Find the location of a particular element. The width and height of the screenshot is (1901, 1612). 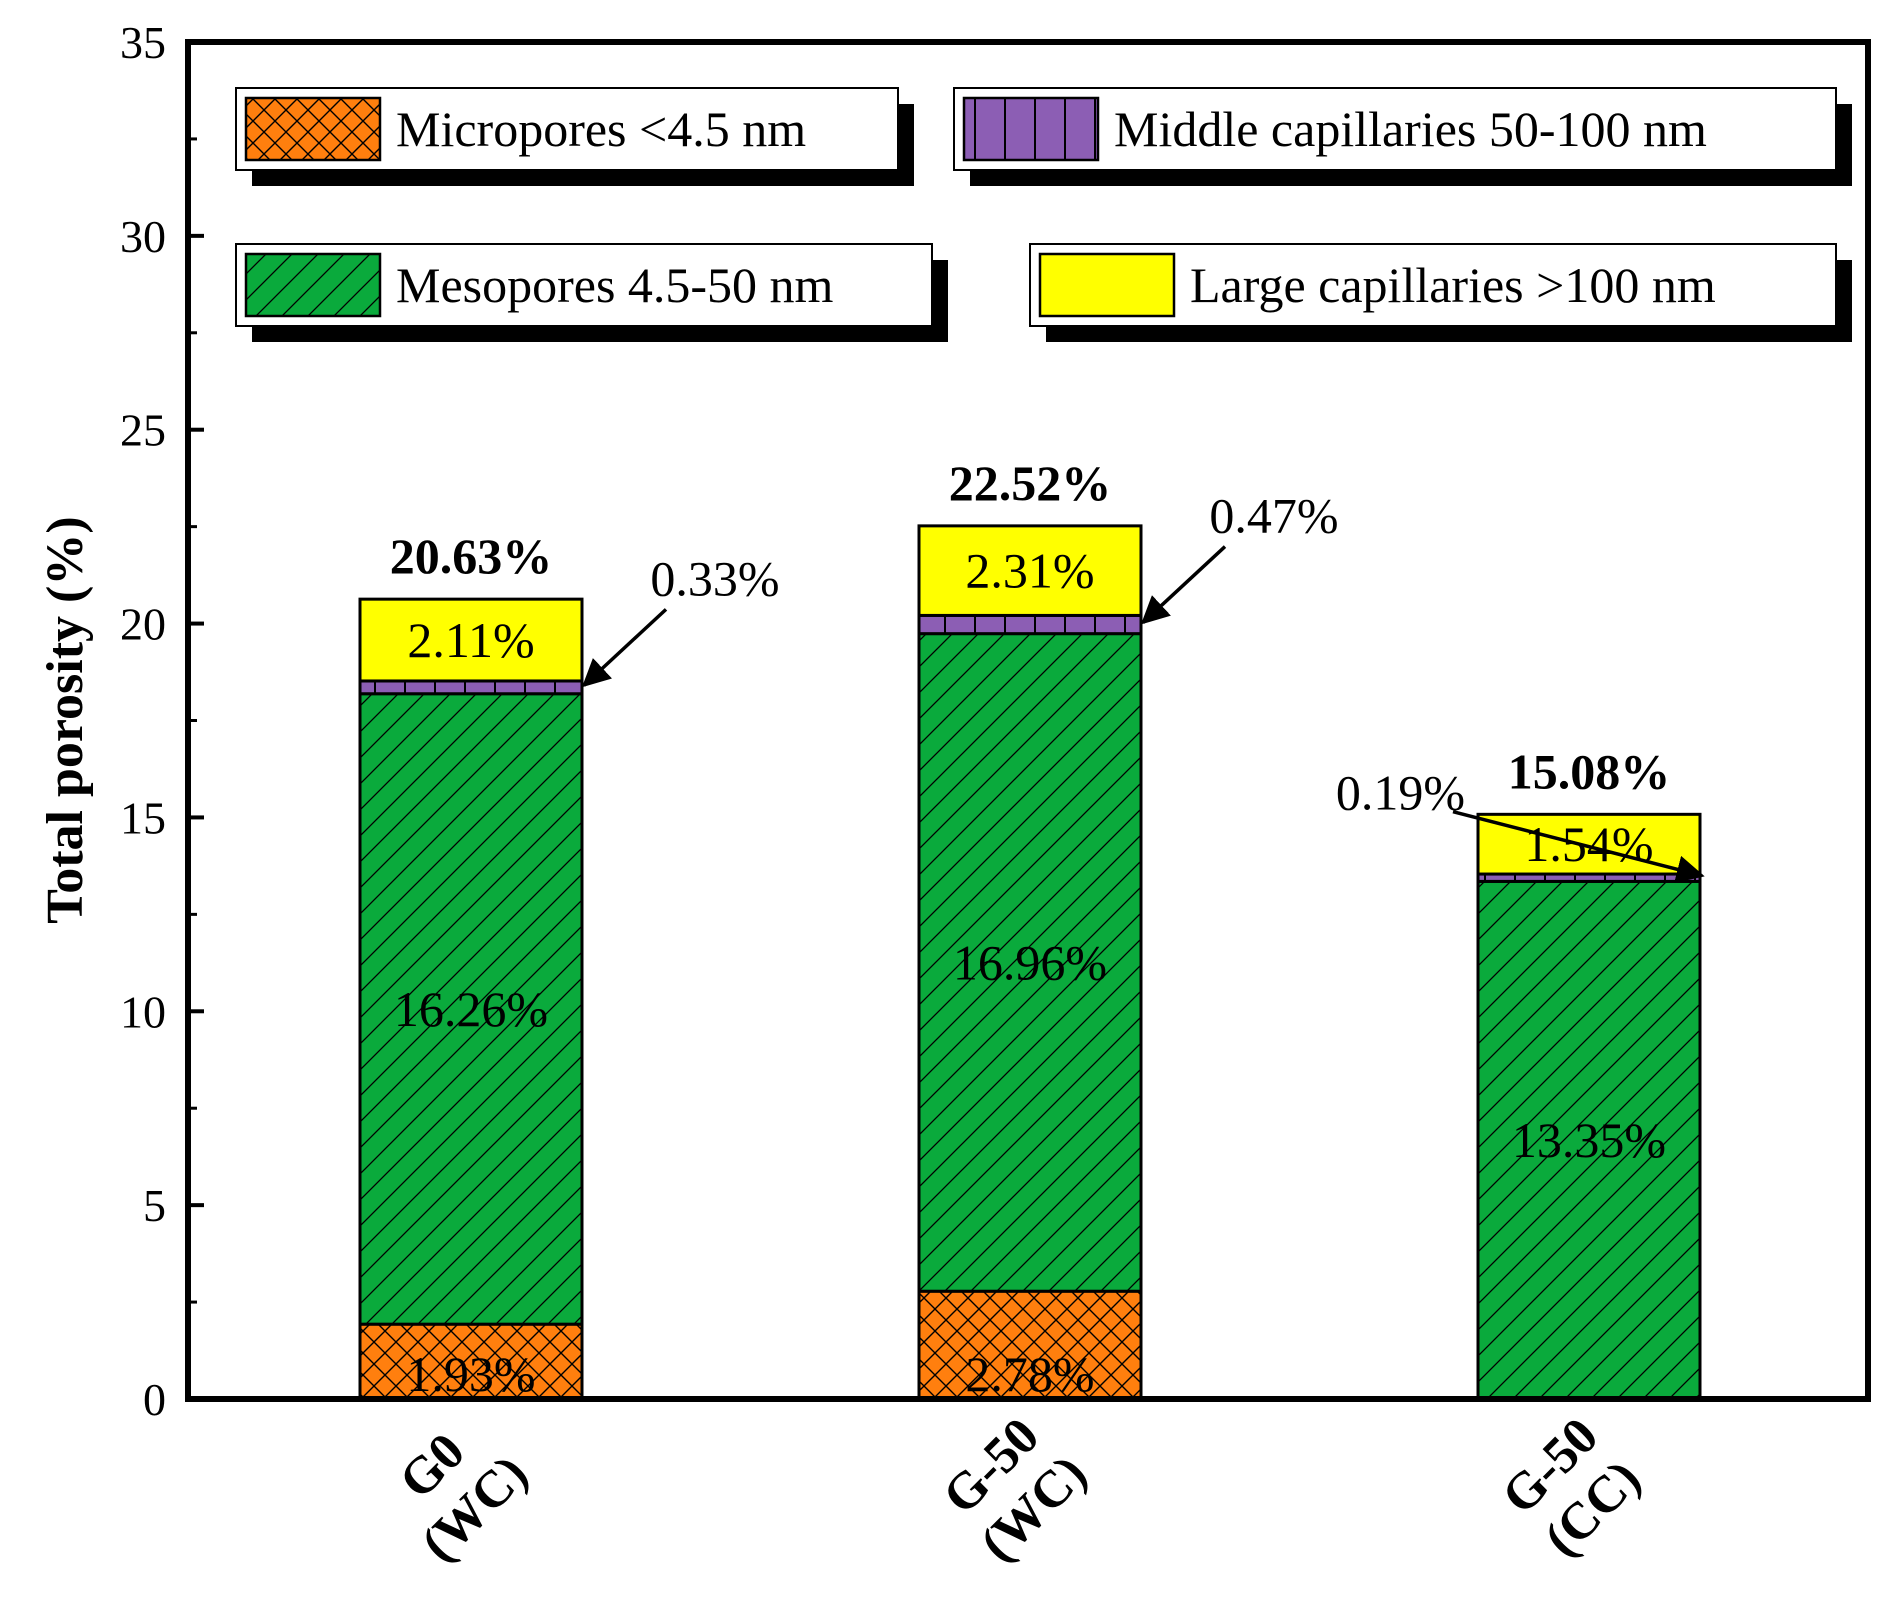

bar-3-segment-4-outline is located at coordinates (1589, 844).